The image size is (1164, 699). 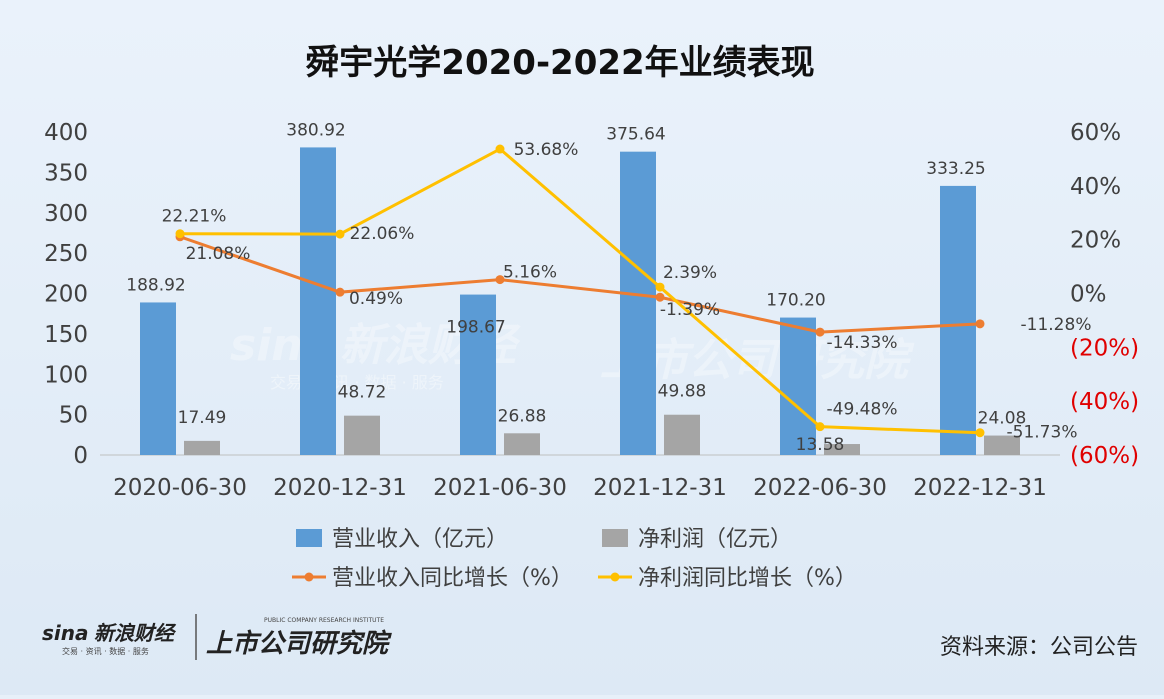 What do you see at coordinates (475, 328) in the screenshot?
I see `revenue-data-label: 198.67` at bounding box center [475, 328].